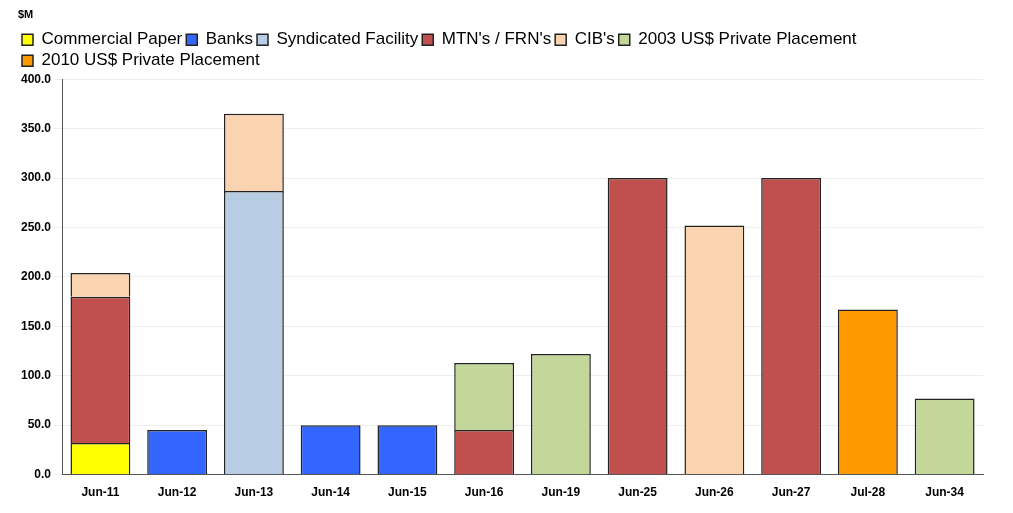  I want to click on y-tick-label: 0.0, so click(43, 473).